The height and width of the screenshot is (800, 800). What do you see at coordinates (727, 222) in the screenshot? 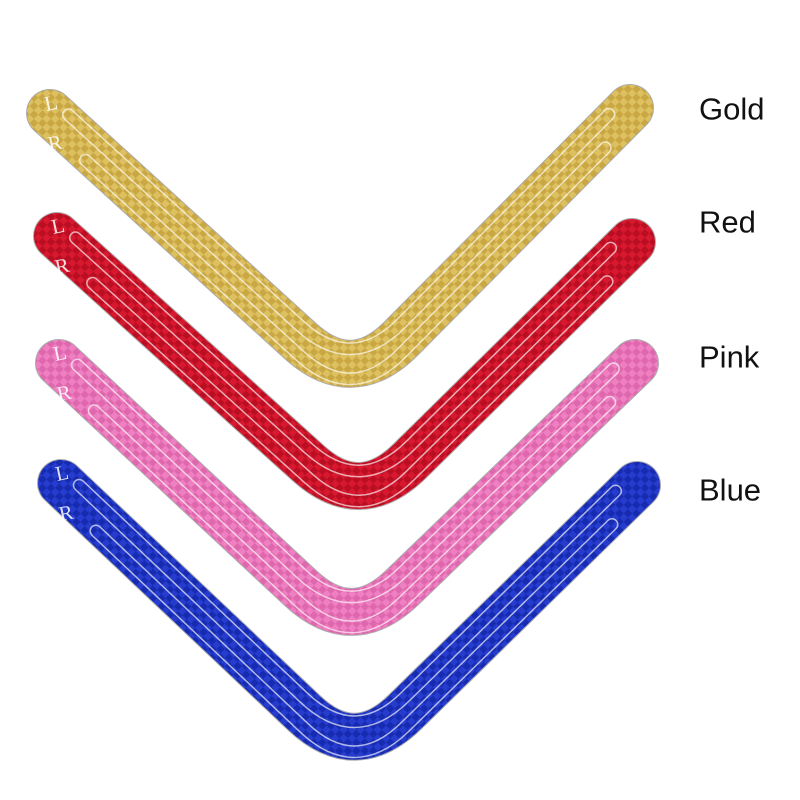
I see `color-label-red: Red` at bounding box center [727, 222].